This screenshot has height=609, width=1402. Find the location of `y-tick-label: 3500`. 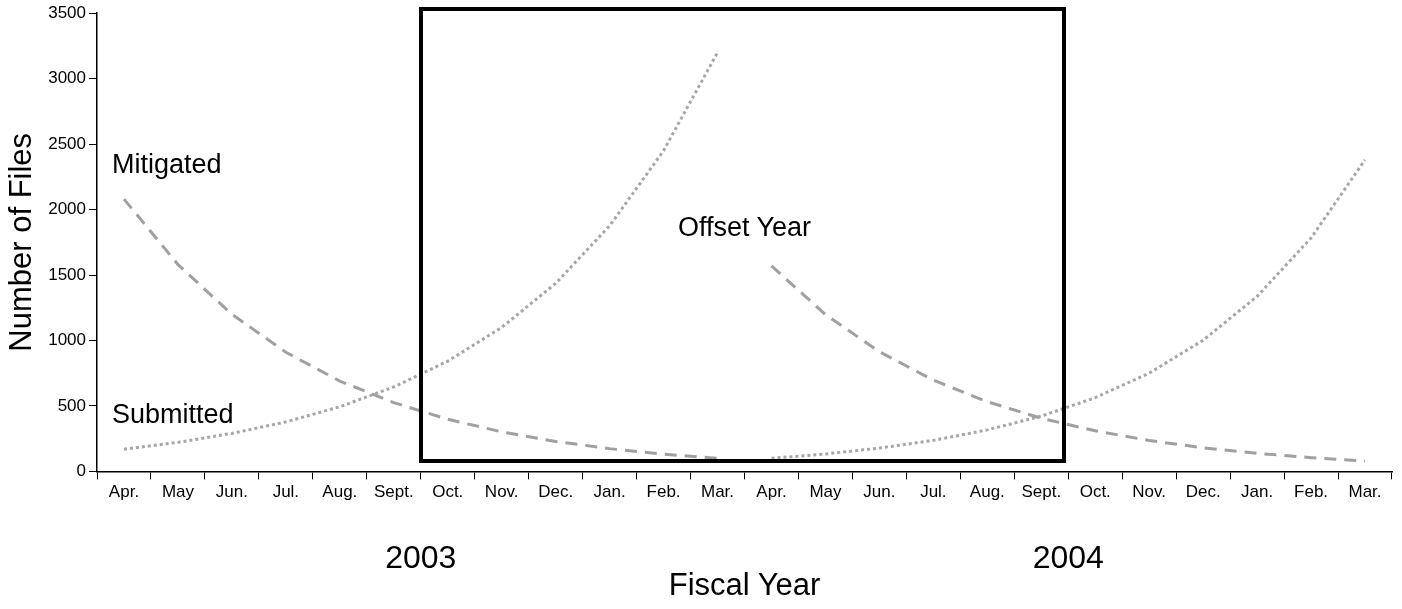

y-tick-label: 3500 is located at coordinates (67, 12).